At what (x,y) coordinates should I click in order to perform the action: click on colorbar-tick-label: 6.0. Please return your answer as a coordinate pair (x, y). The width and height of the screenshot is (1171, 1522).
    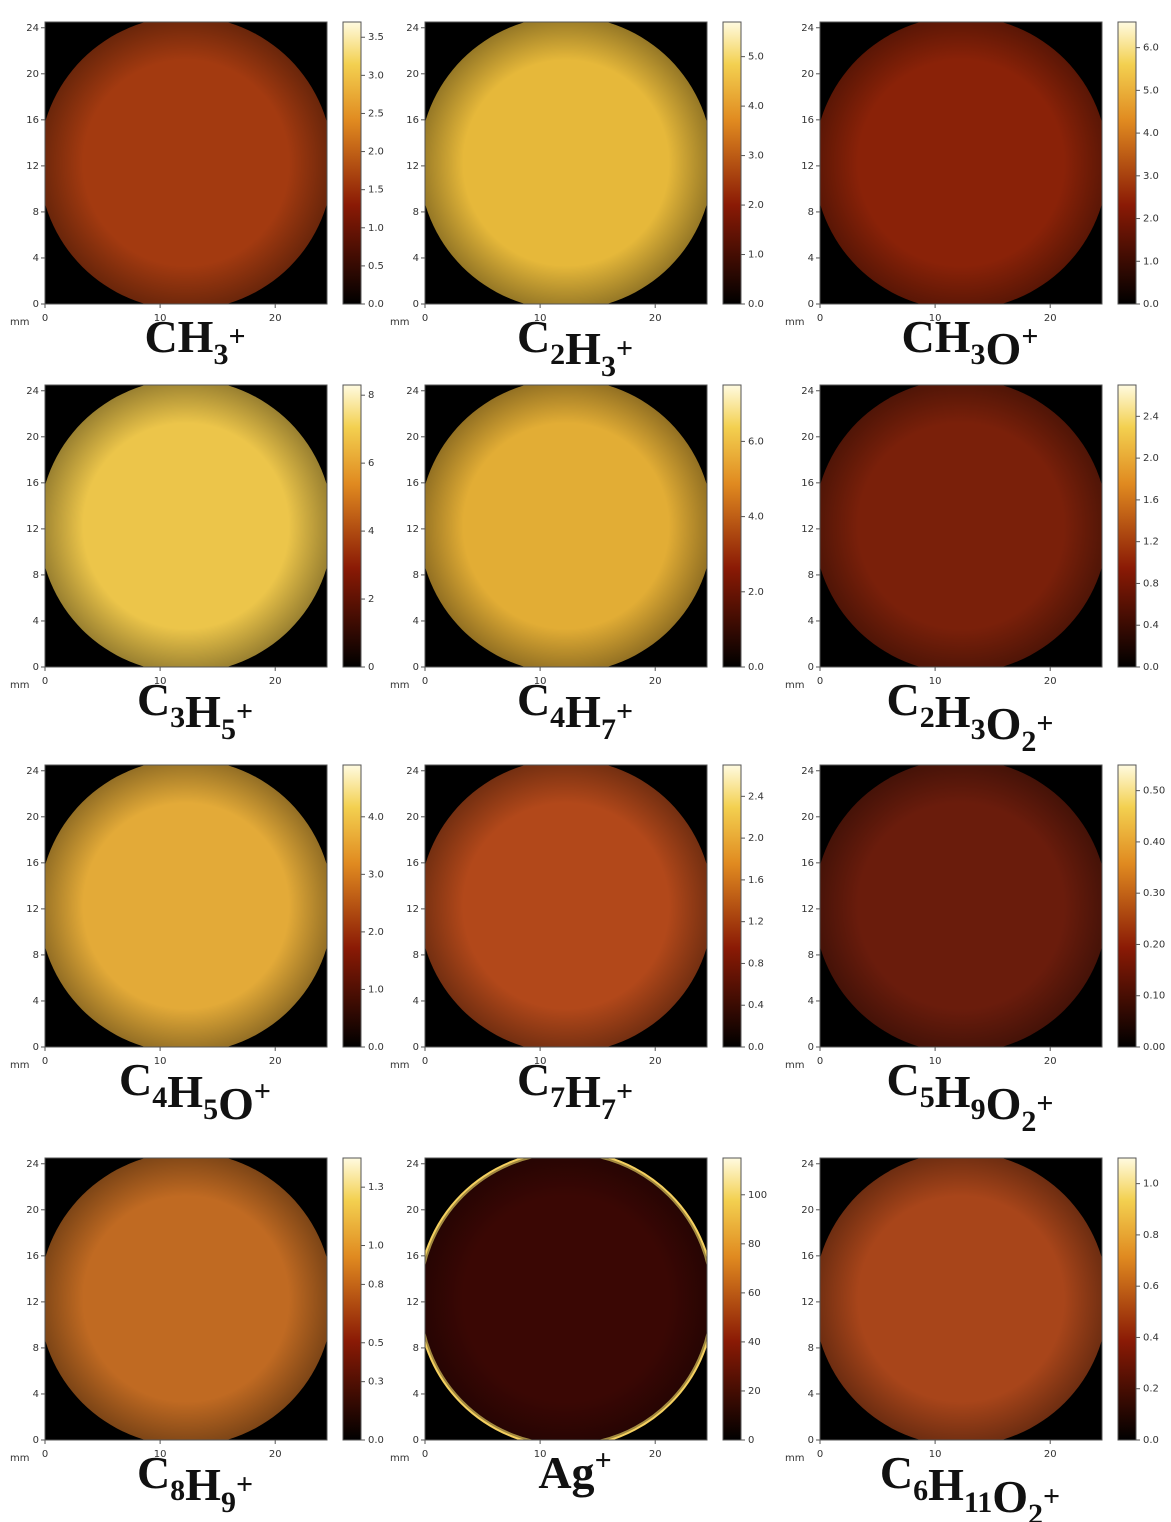
    Looking at the image, I should click on (756, 441).